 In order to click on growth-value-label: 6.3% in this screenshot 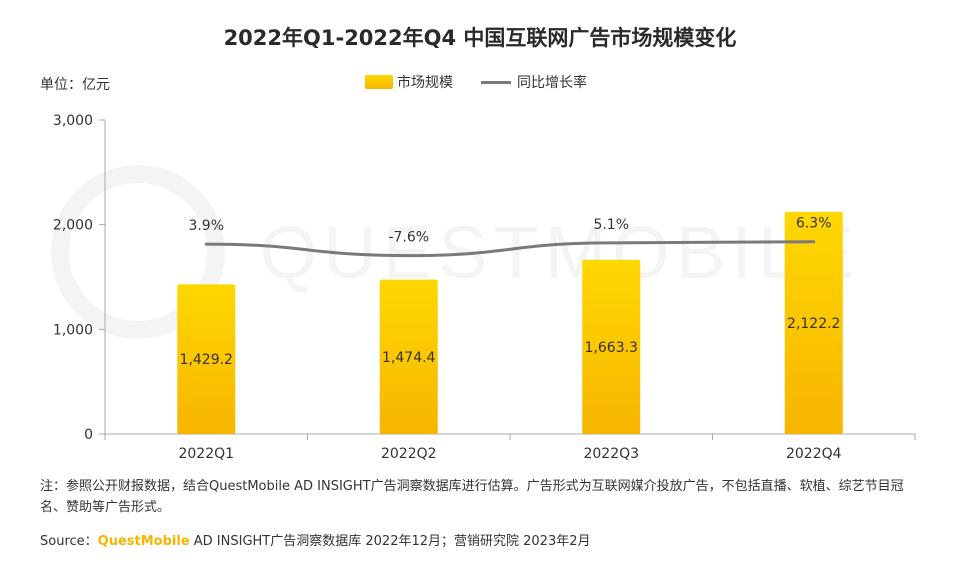, I will do `click(814, 224)`.